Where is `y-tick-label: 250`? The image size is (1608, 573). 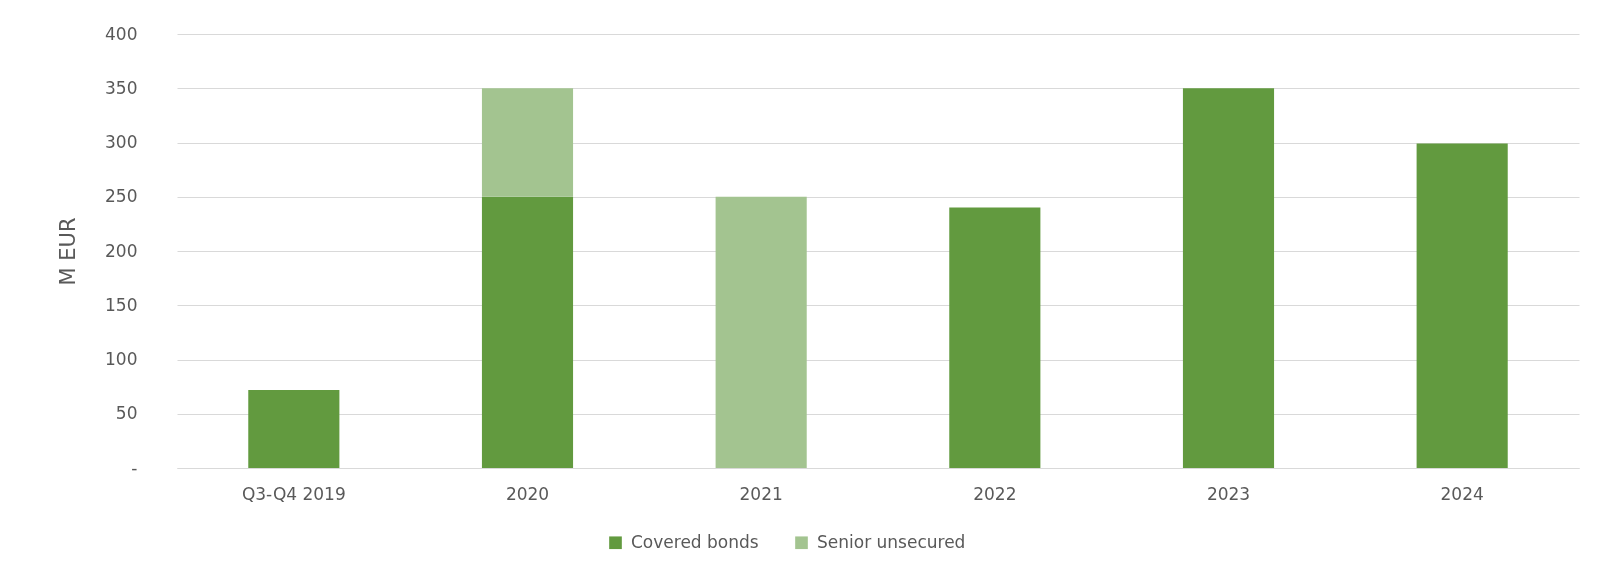
y-tick-label: 250 is located at coordinates (121, 196).